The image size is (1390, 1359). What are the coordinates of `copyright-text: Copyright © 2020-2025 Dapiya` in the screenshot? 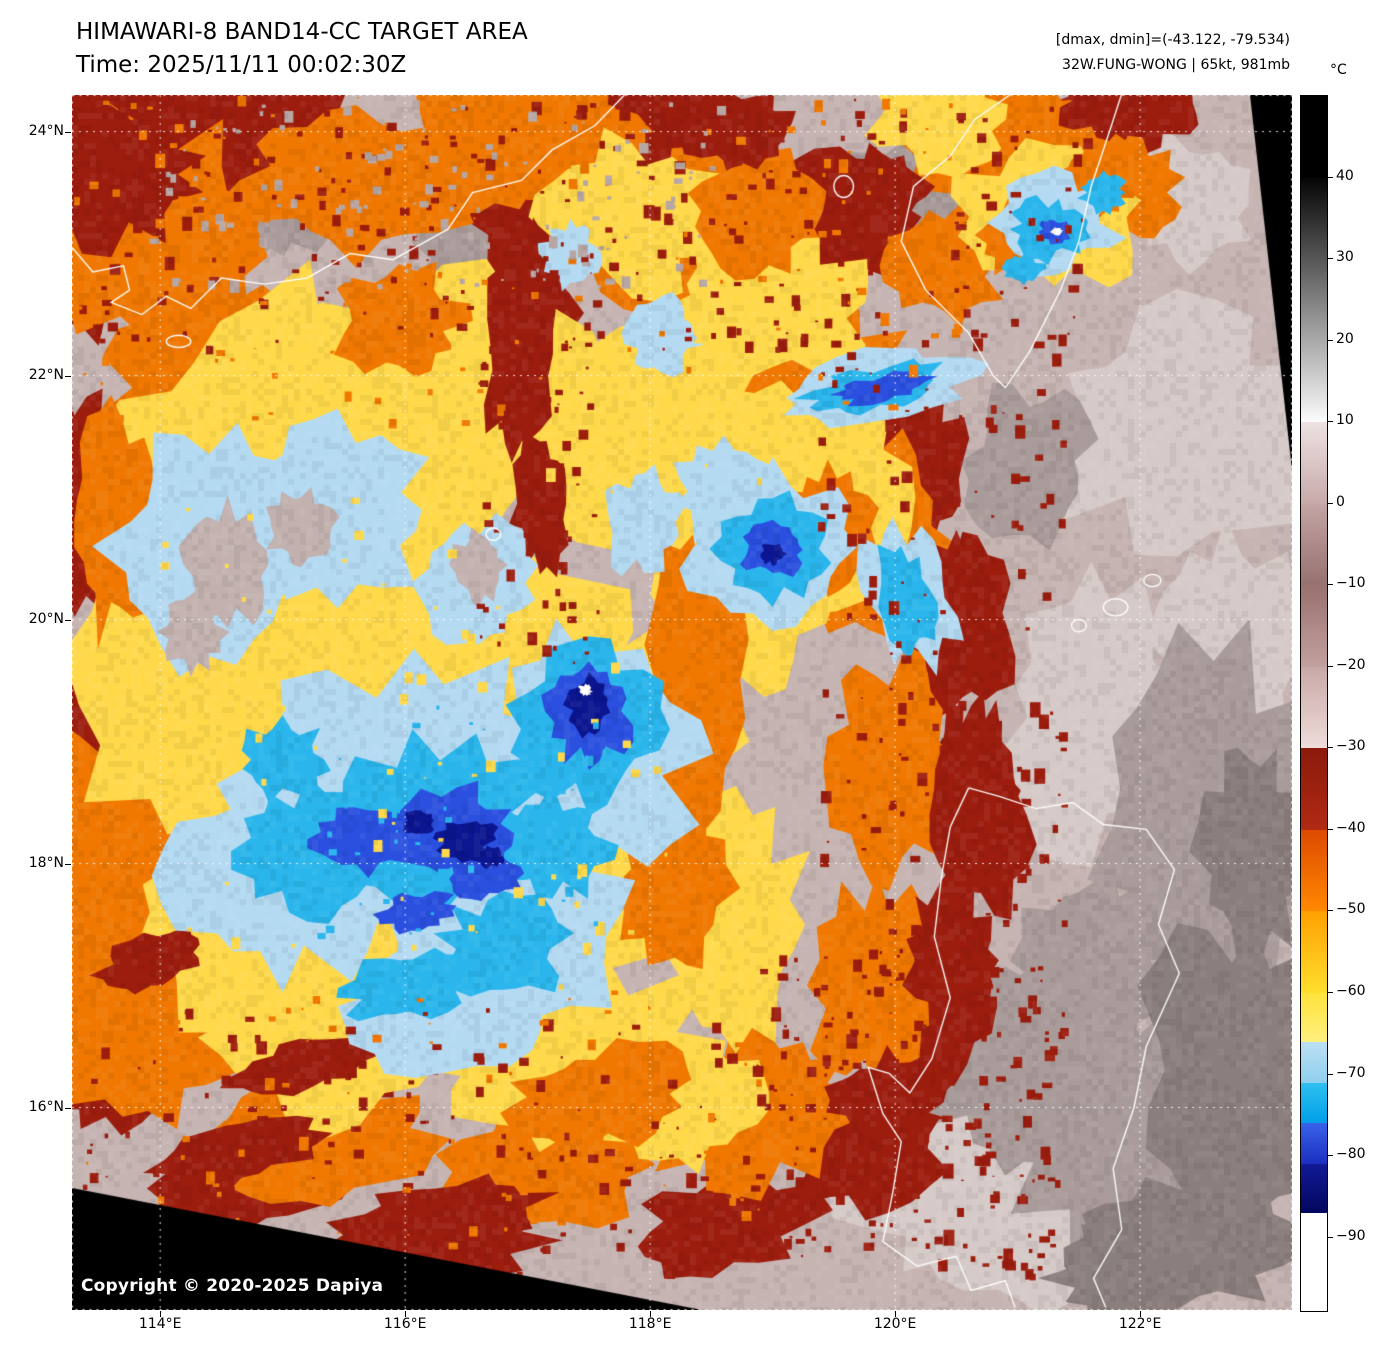 It's located at (232, 1286).